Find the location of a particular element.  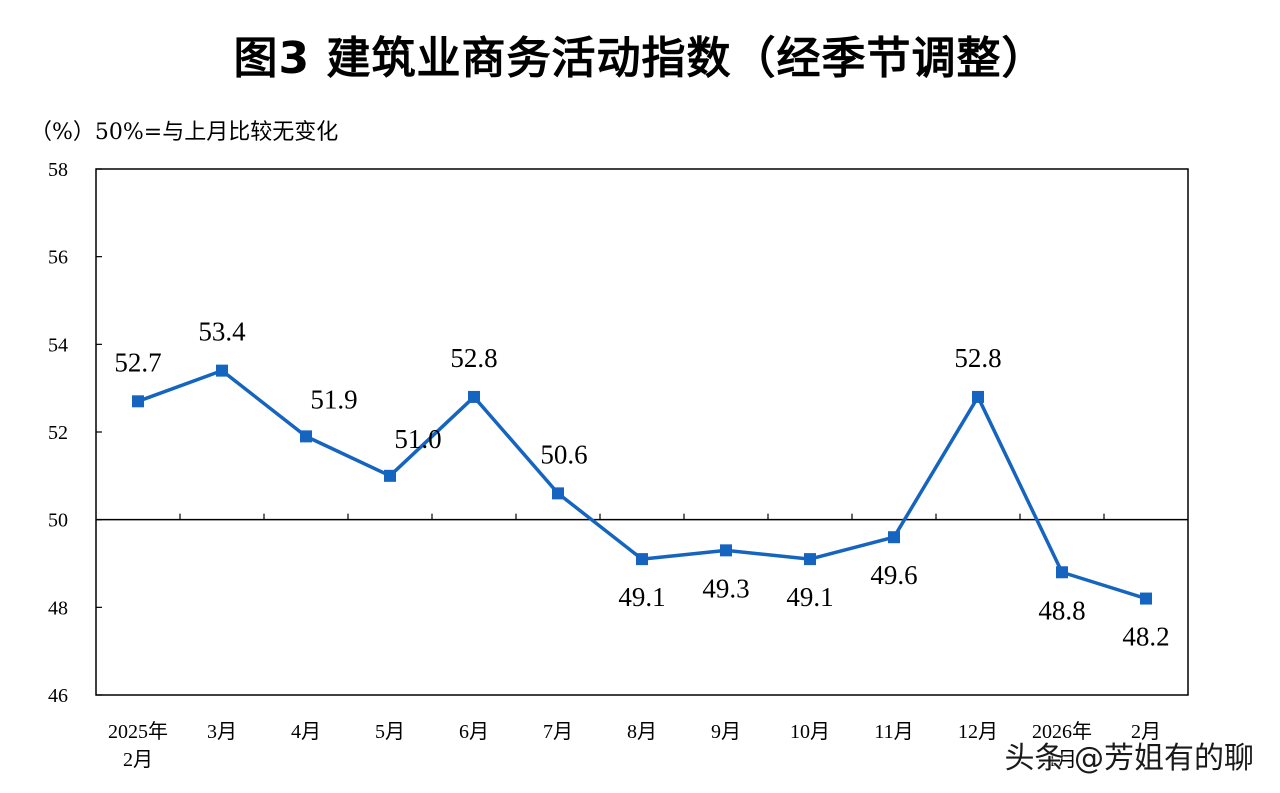

y-tick-label-54: 54 is located at coordinates (58, 345).